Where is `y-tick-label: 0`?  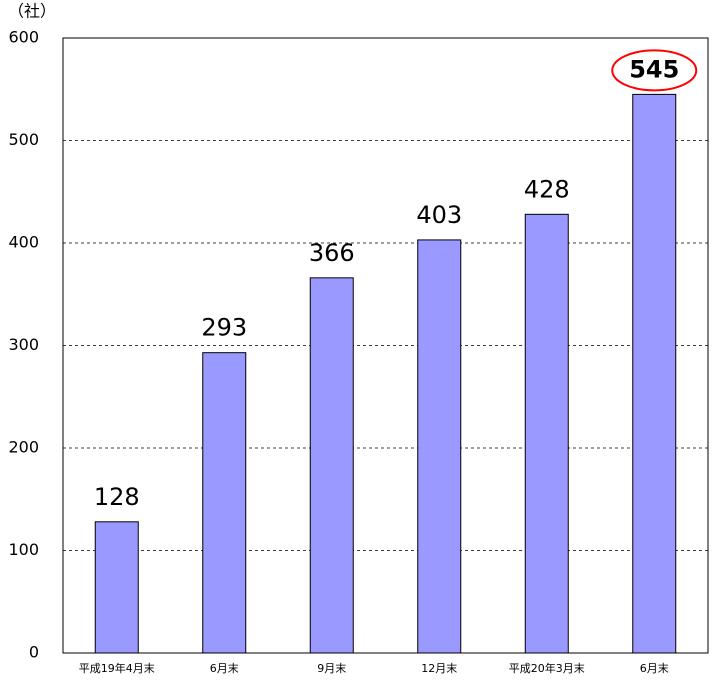
y-tick-label: 0 is located at coordinates (34, 652).